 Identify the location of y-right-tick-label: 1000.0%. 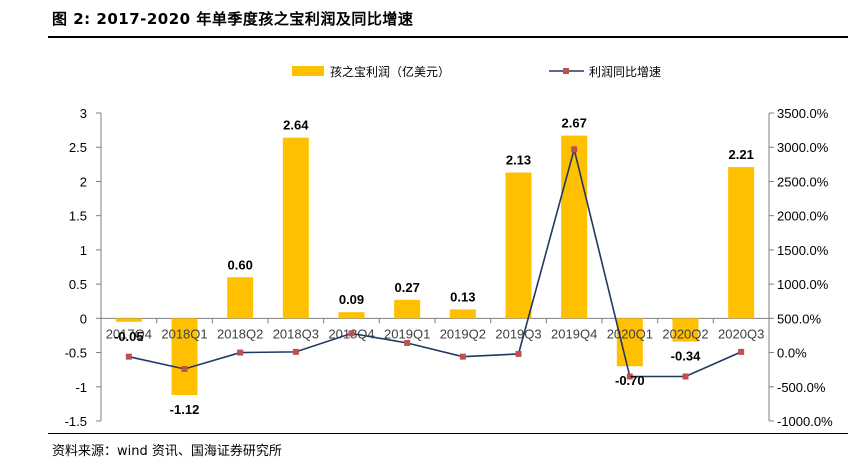
(803, 284).